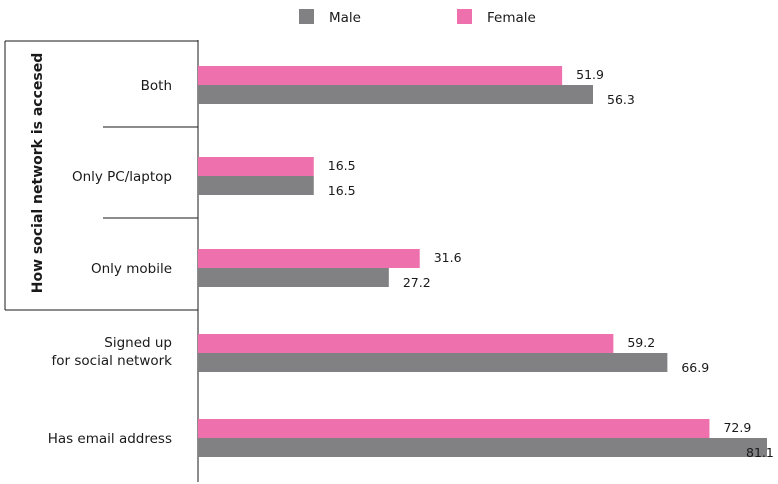 This screenshot has width=778, height=484. Describe the element at coordinates (110, 439) in the screenshot. I see `category-label: Has email address` at that location.